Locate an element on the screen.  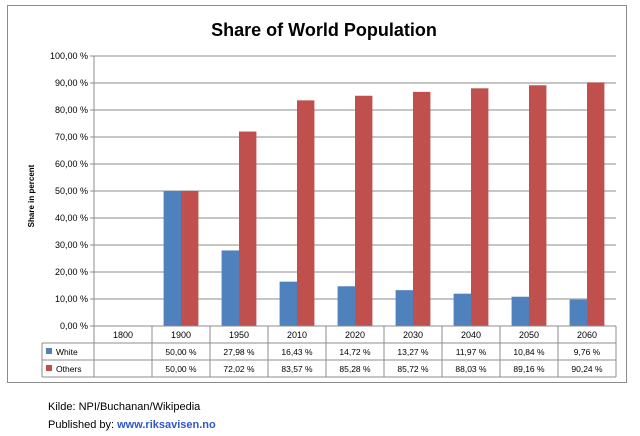
data-label-others: 50,00 % is located at coordinates (181, 369).